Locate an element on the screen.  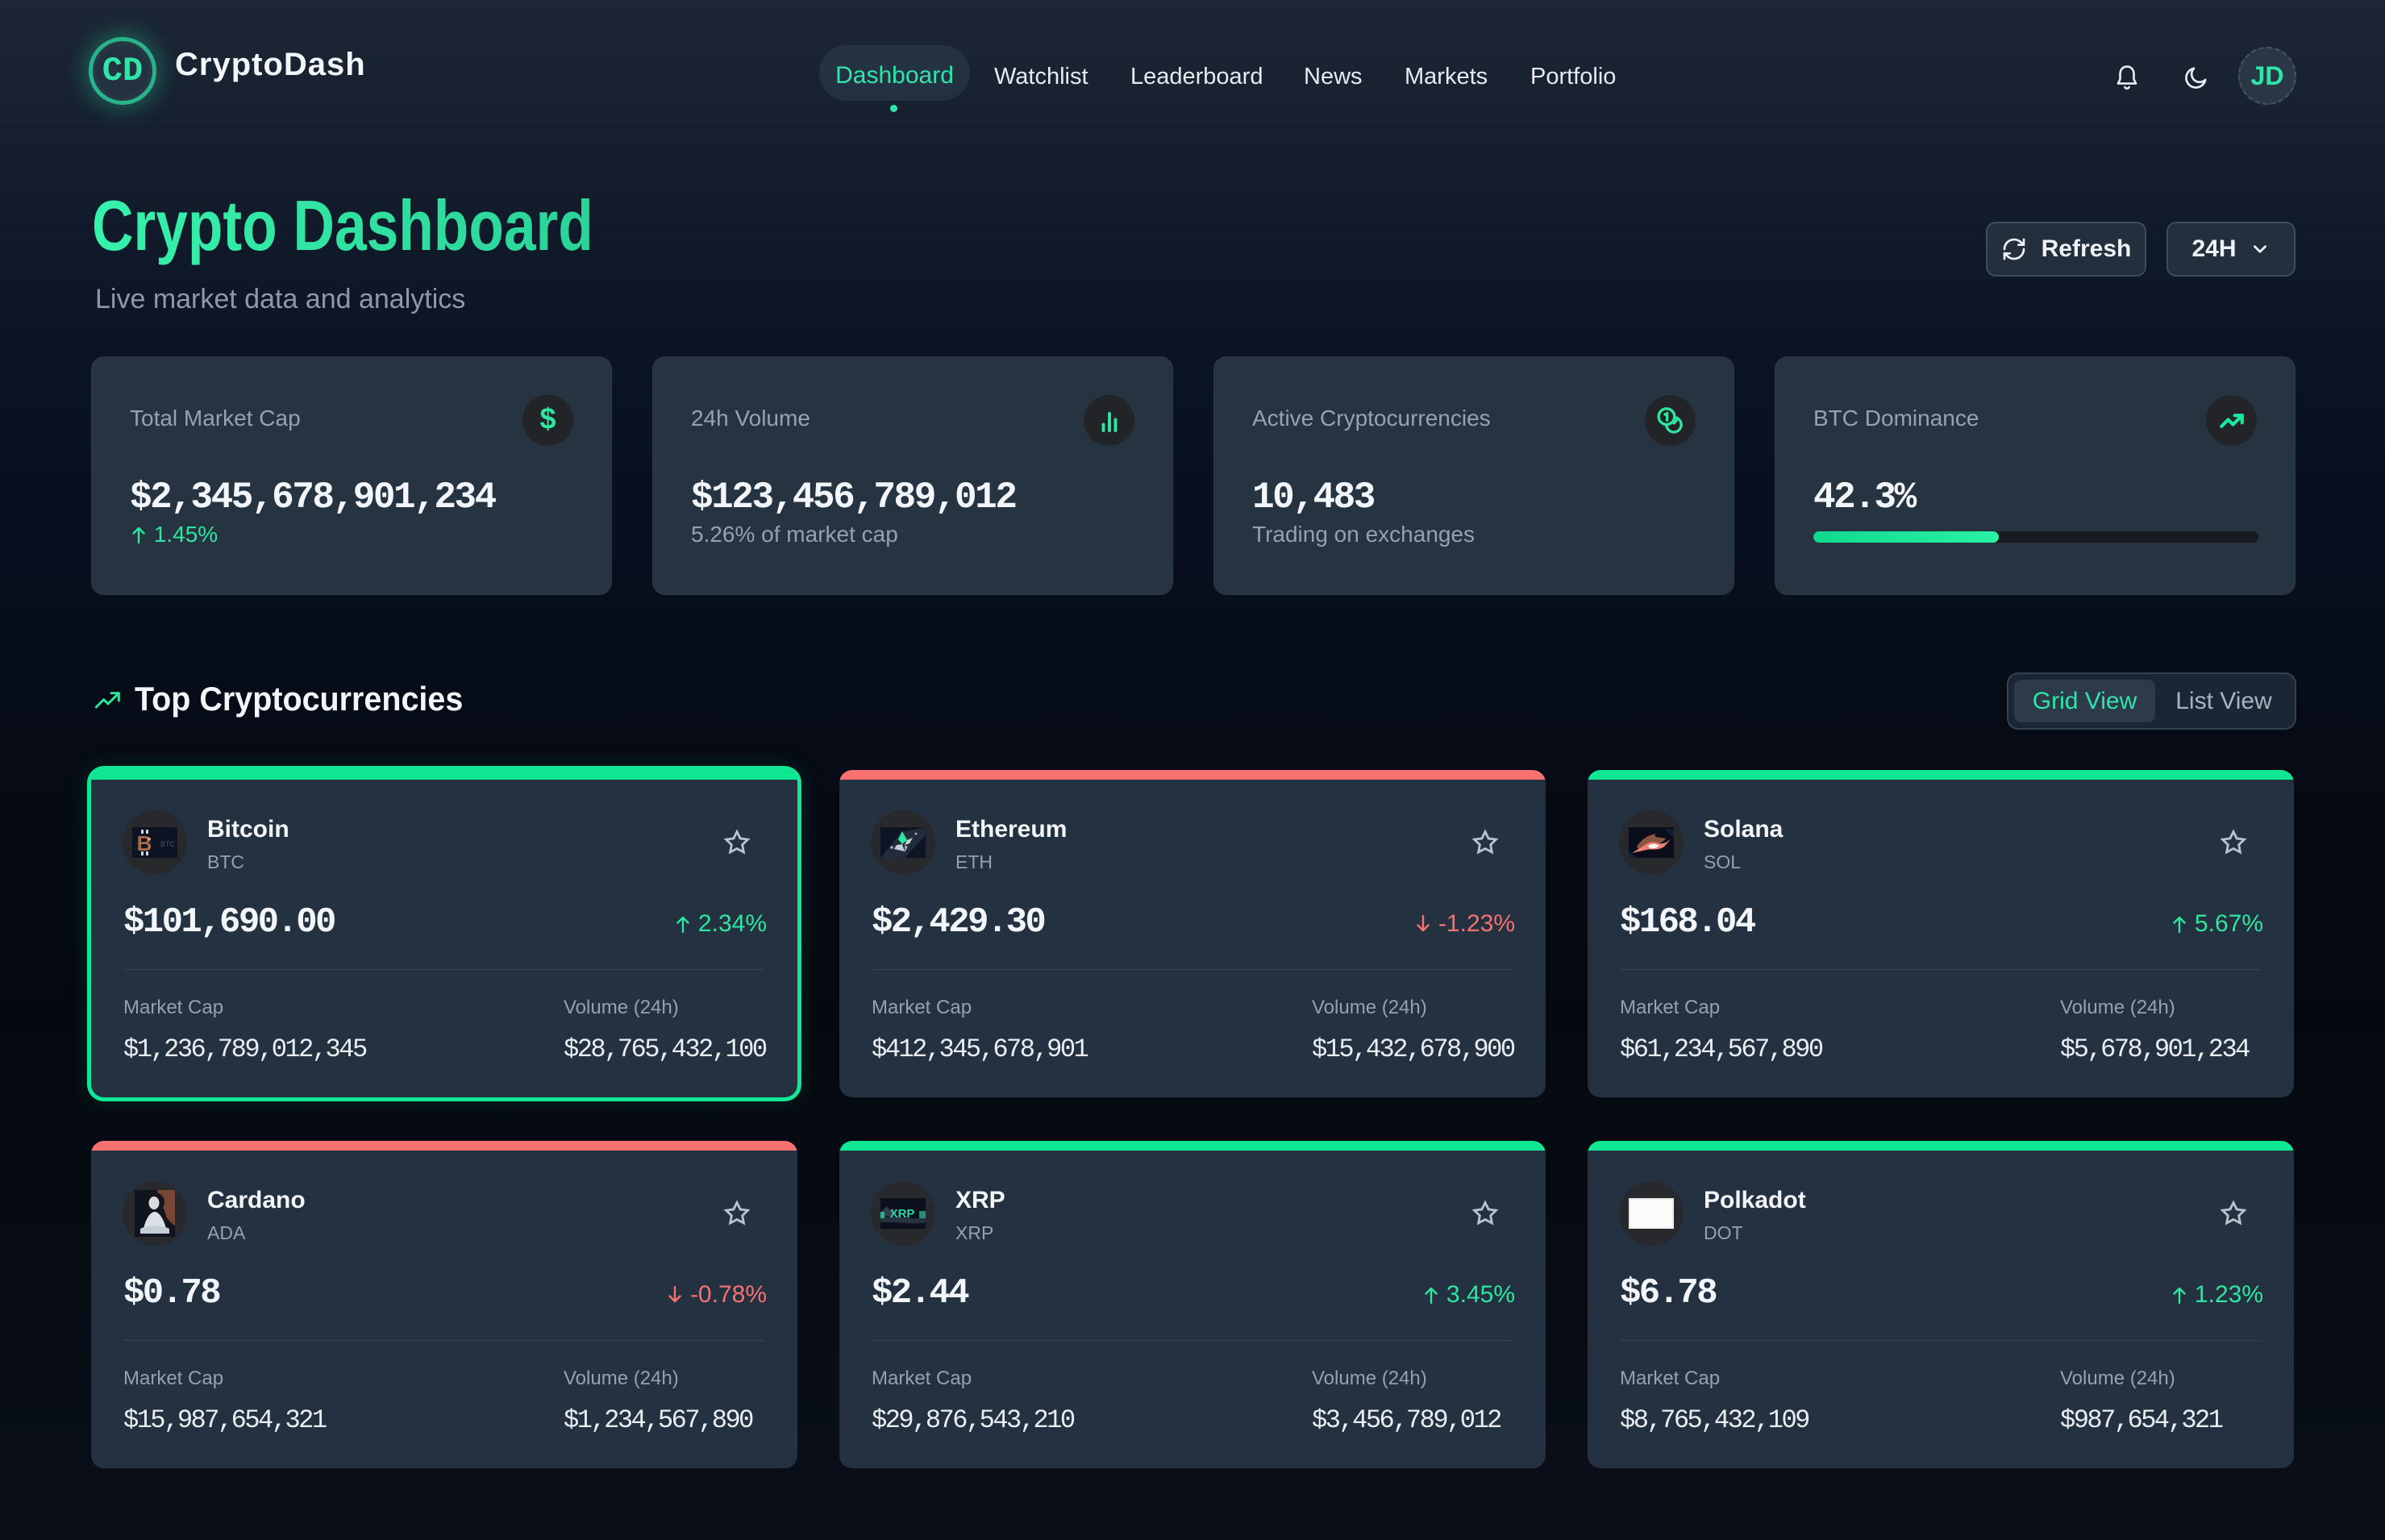
svg-text: B is located at coordinates (144, 843).